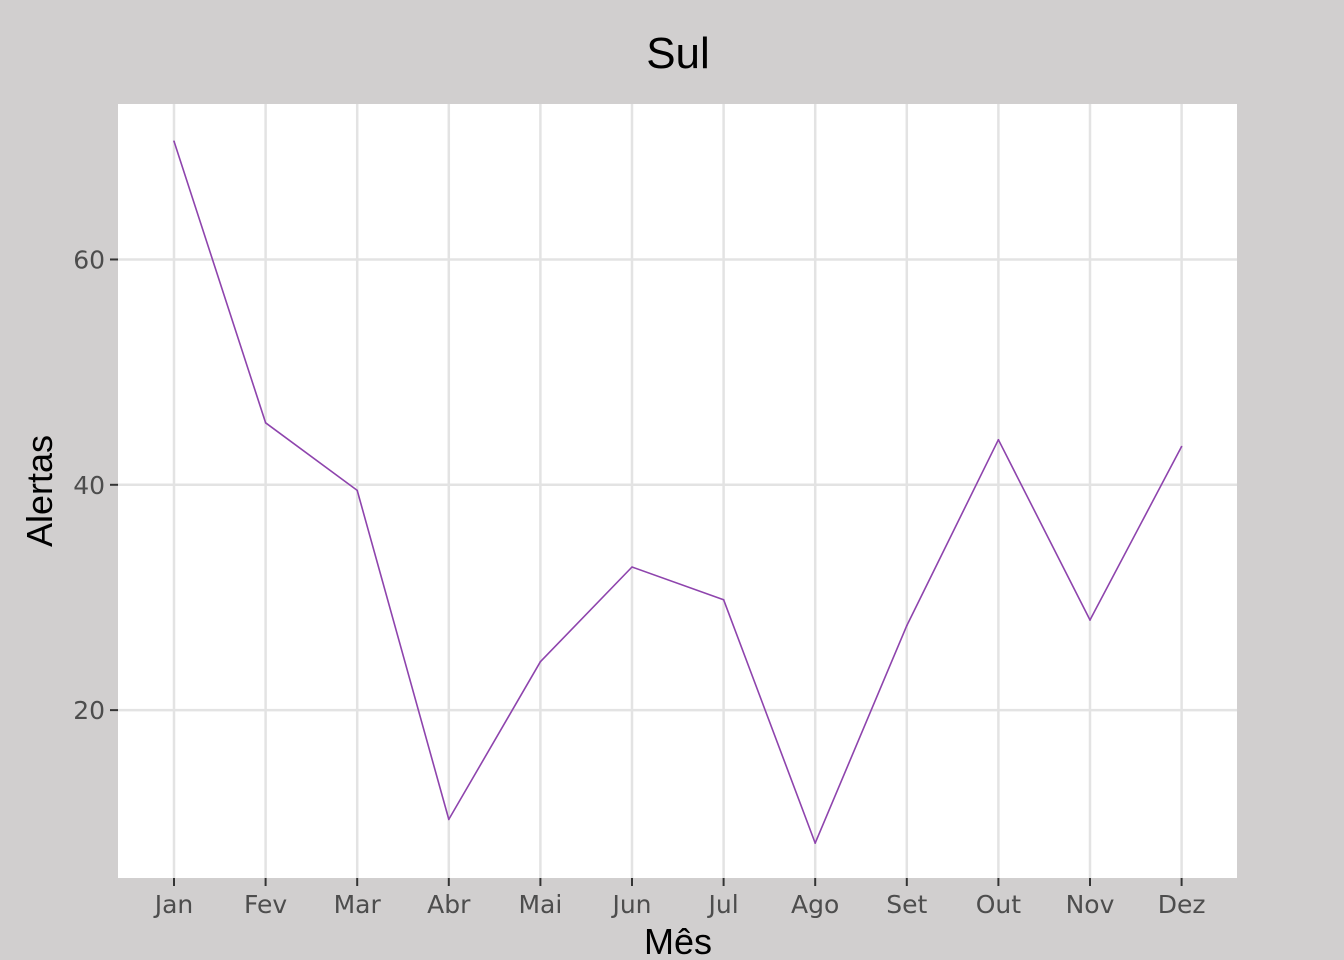  I want to click on y-axis-title: Alertas, so click(39, 491).